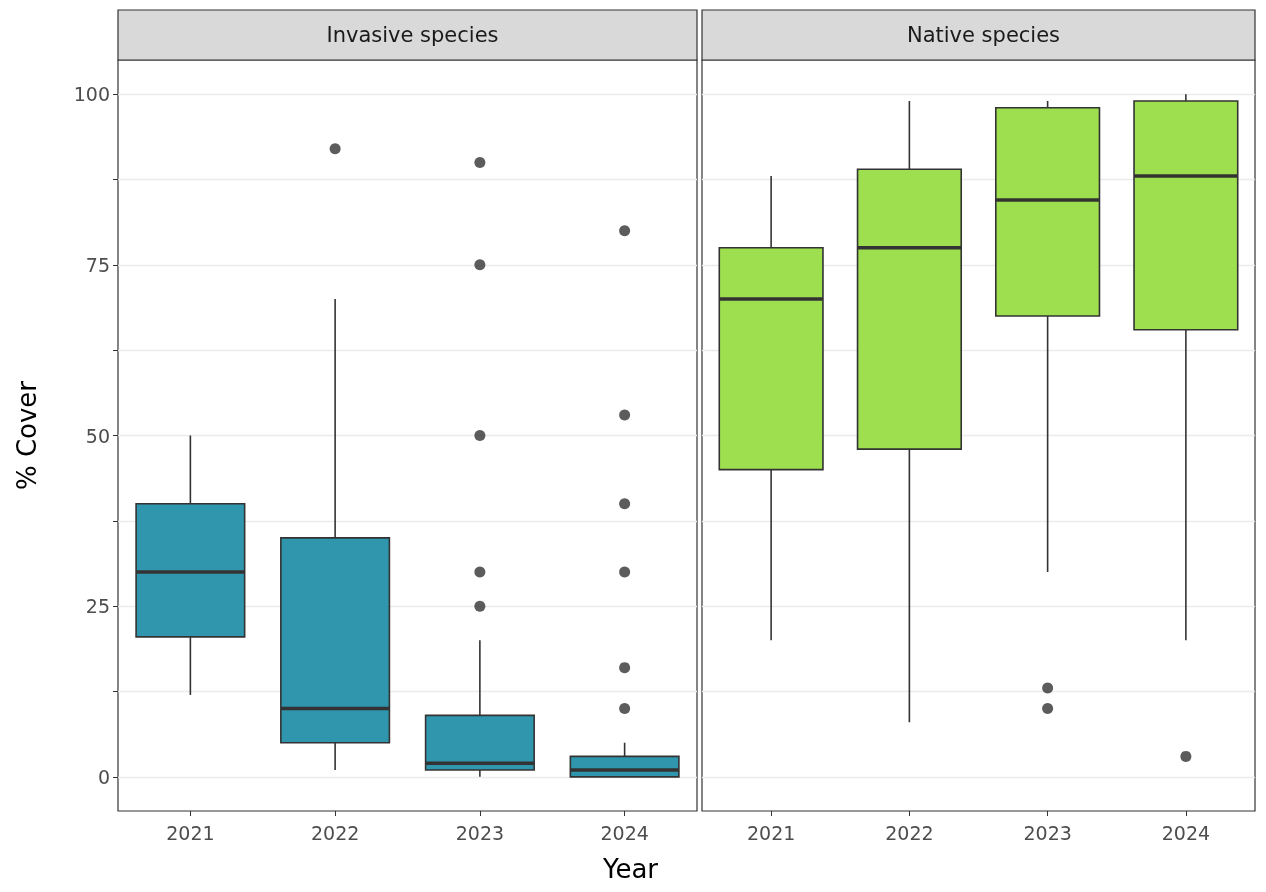  I want to click on y-axis-title: % Cover, so click(27, 435).